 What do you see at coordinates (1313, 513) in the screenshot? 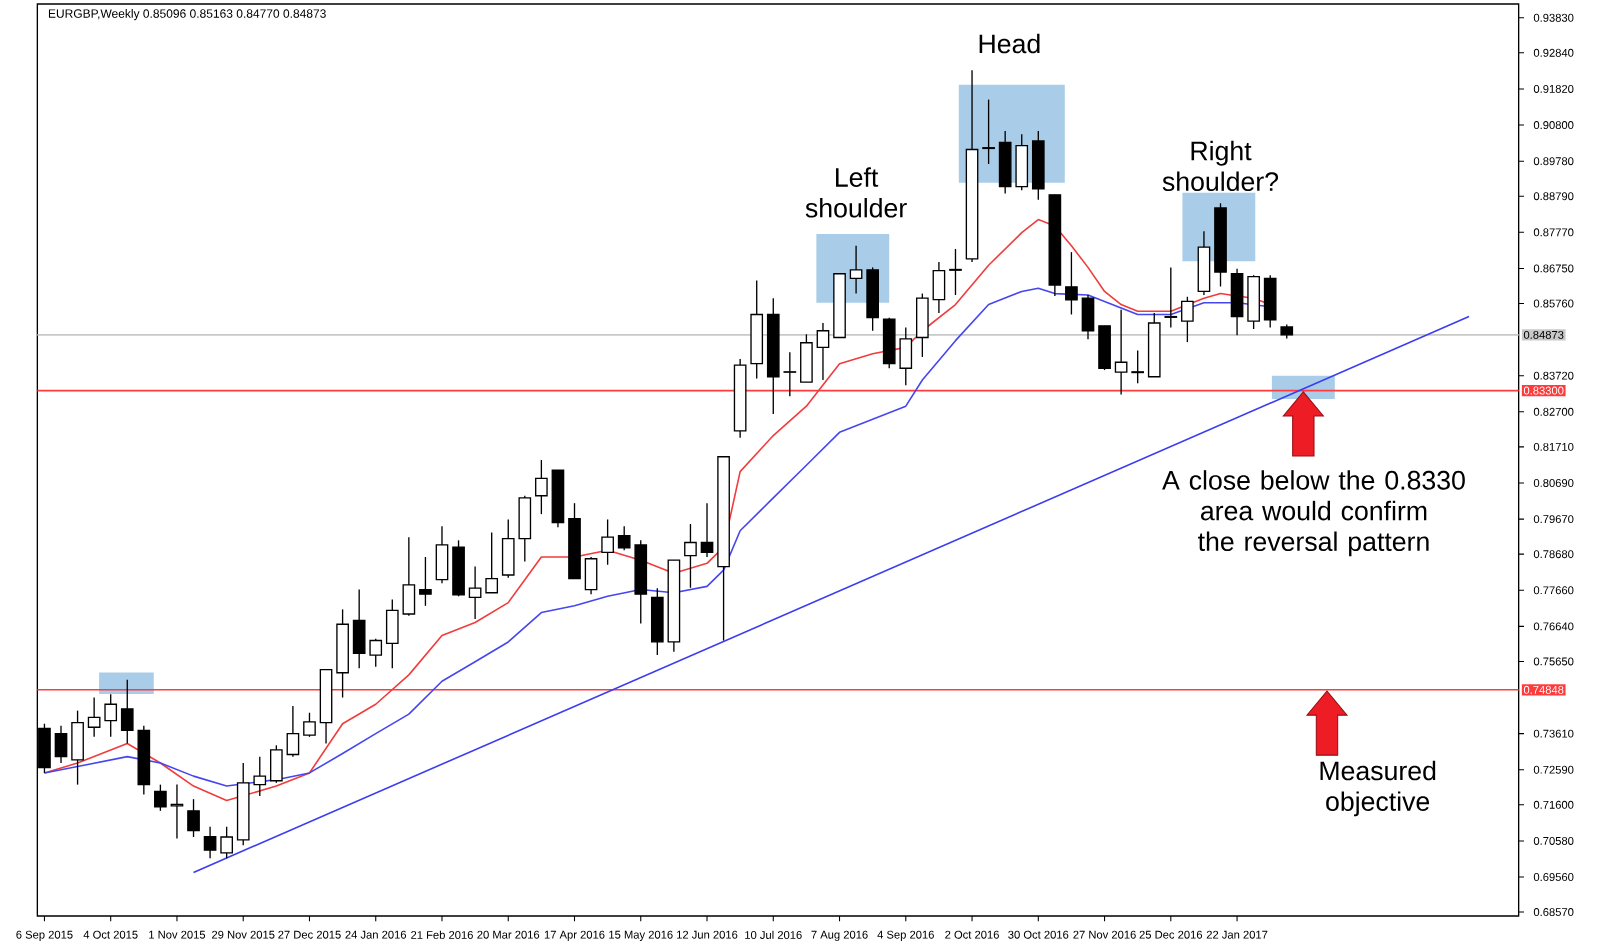
I see `annotation: A close below the 0.8330 area would confirm the reversal pattern` at bounding box center [1313, 513].